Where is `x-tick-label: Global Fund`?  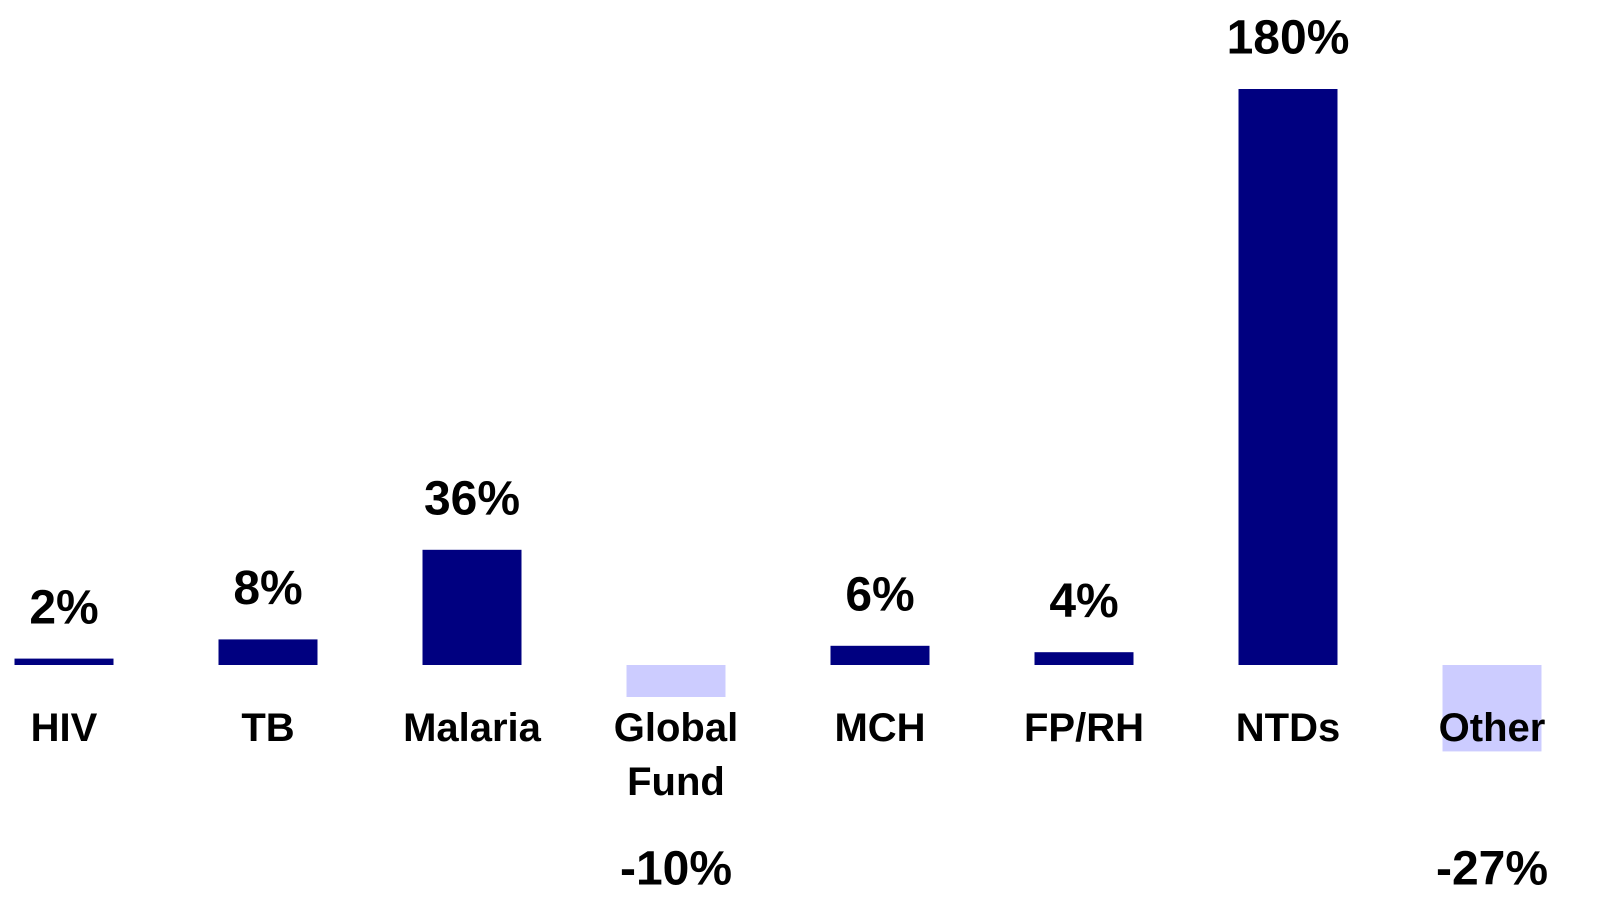 x-tick-label: Global Fund is located at coordinates (676, 755).